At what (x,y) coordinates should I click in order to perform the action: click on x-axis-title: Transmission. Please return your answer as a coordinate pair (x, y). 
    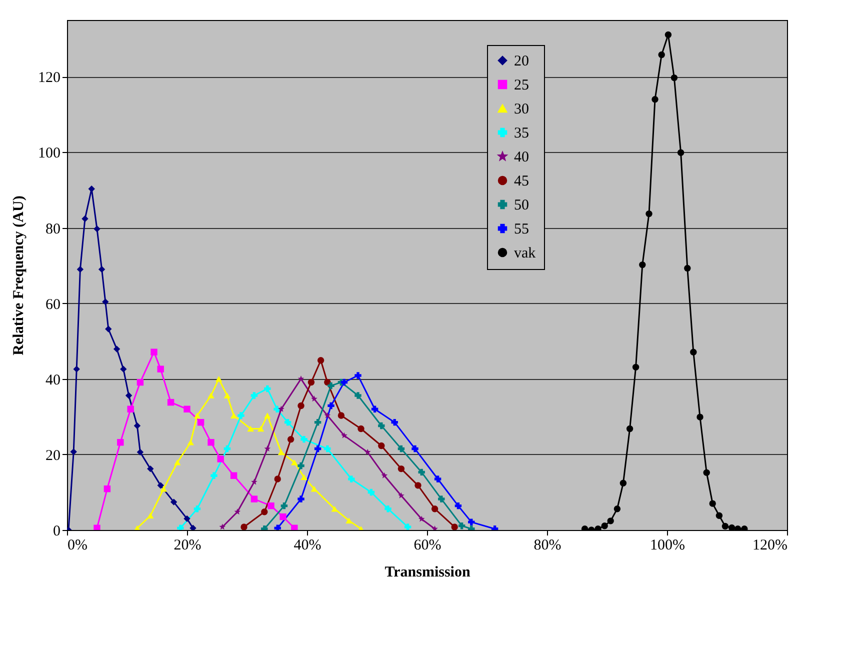
    Looking at the image, I should click on (427, 572).